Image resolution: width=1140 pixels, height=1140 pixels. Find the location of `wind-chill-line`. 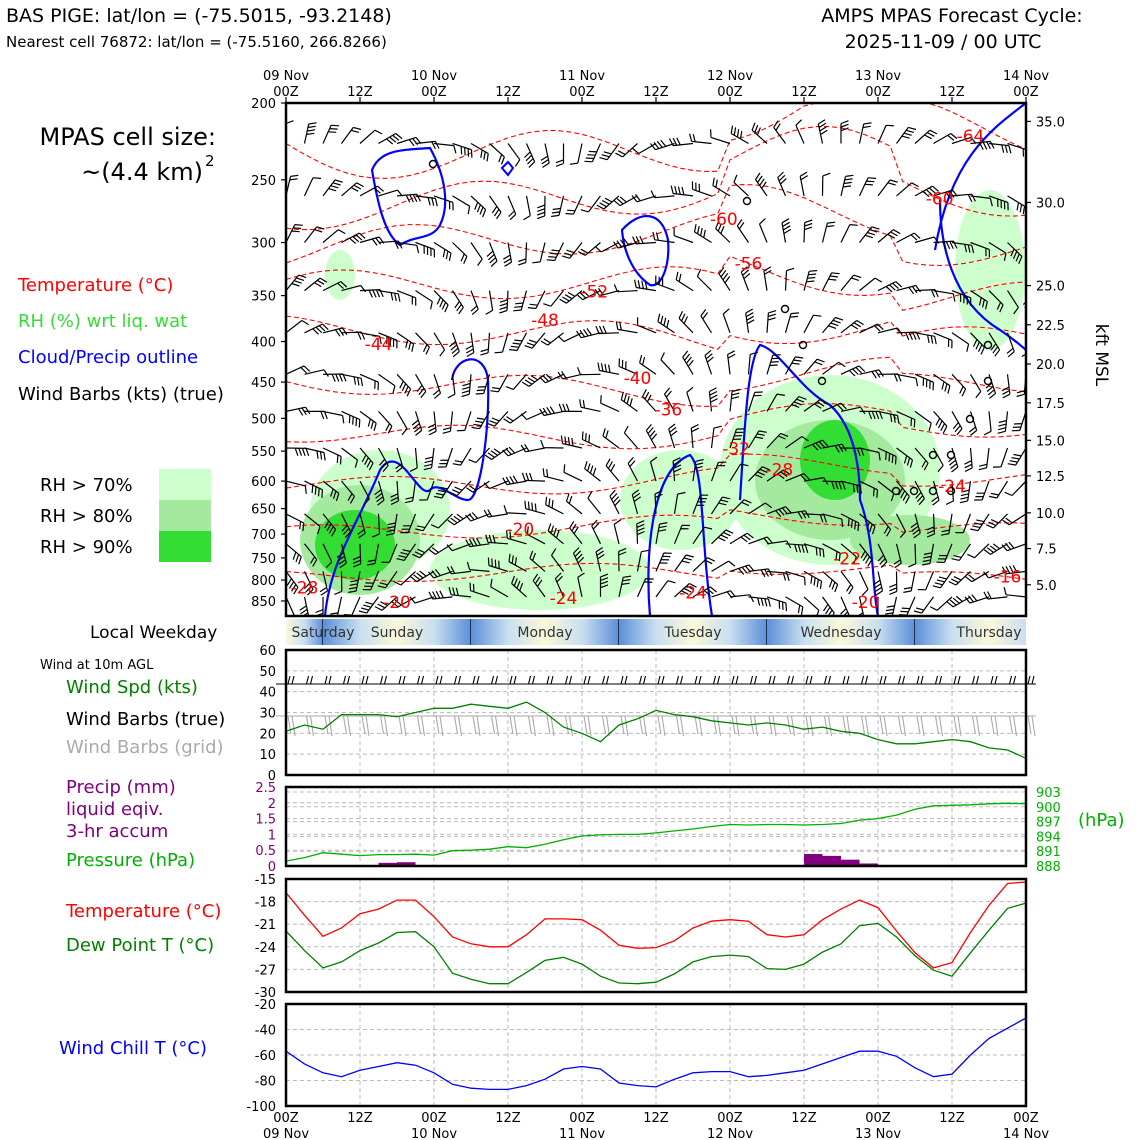

wind-chill-line is located at coordinates (656, 1054).